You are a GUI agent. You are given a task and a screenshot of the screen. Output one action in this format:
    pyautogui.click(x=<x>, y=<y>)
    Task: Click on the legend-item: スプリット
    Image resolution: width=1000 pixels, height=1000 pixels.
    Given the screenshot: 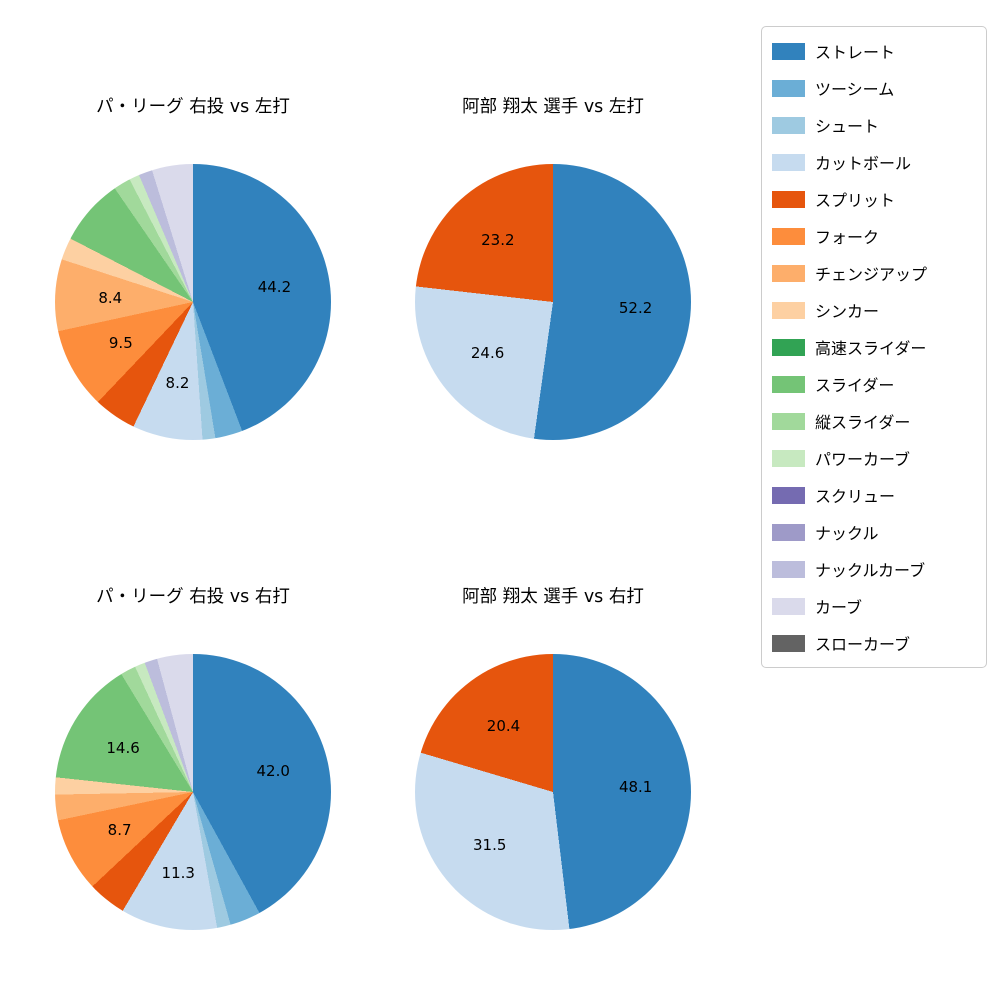 What is the action you would take?
    pyautogui.click(x=874, y=199)
    